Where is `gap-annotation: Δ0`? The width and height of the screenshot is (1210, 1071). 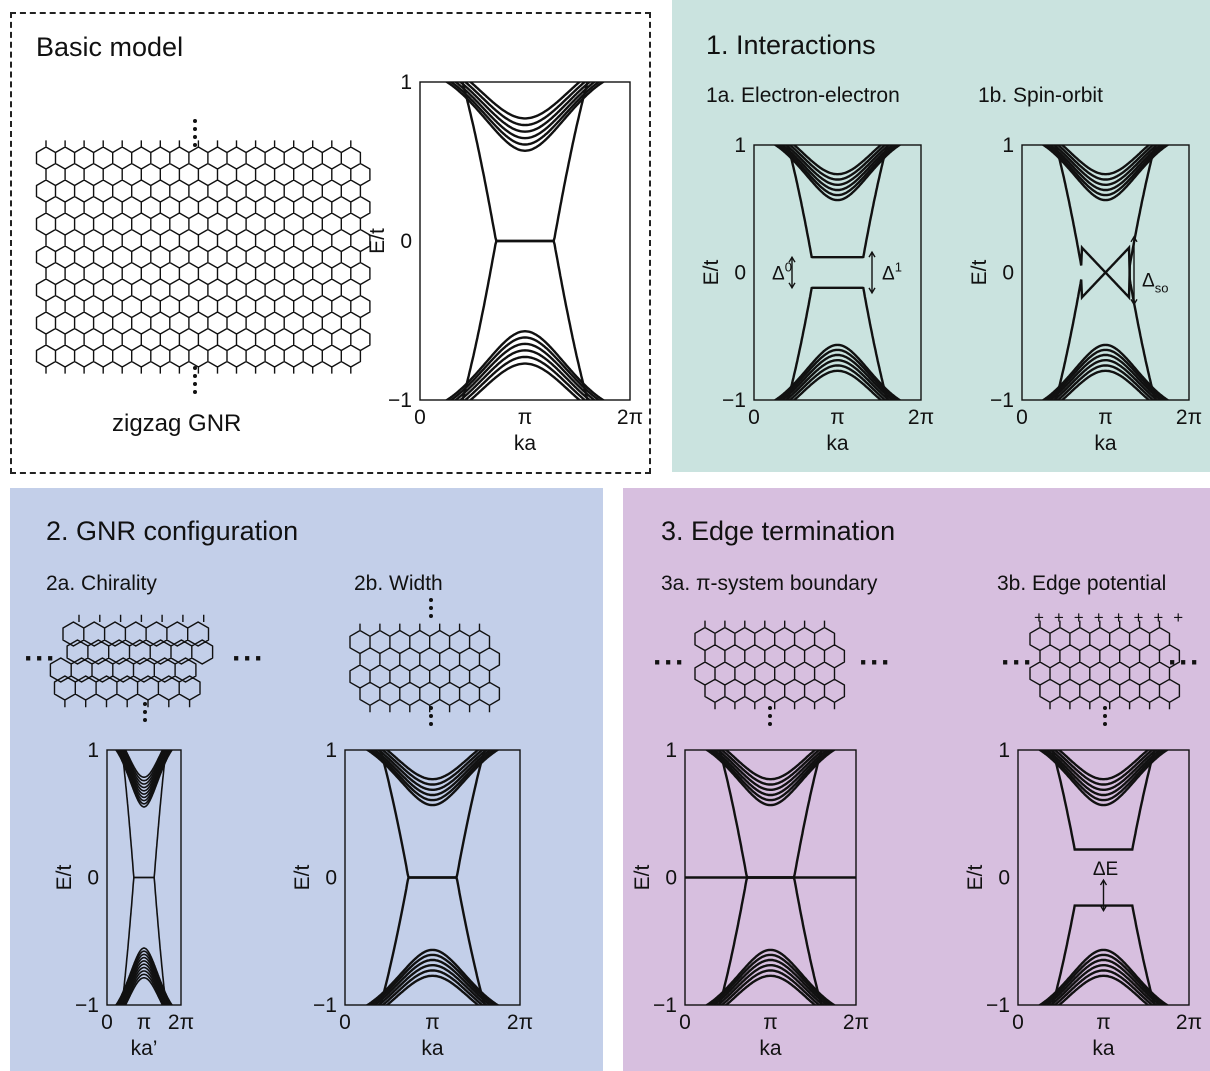 gap-annotation: Δ0 is located at coordinates (782, 272).